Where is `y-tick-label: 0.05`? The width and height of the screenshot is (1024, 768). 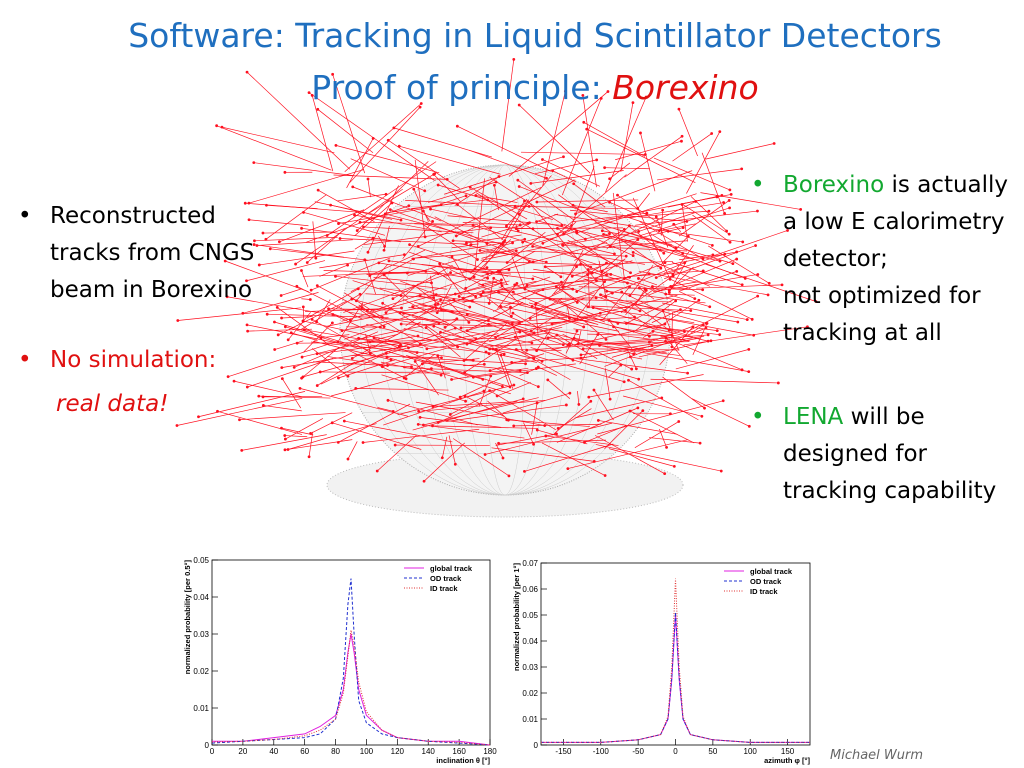
y-tick-label: 0.05 is located at coordinates (201, 560).